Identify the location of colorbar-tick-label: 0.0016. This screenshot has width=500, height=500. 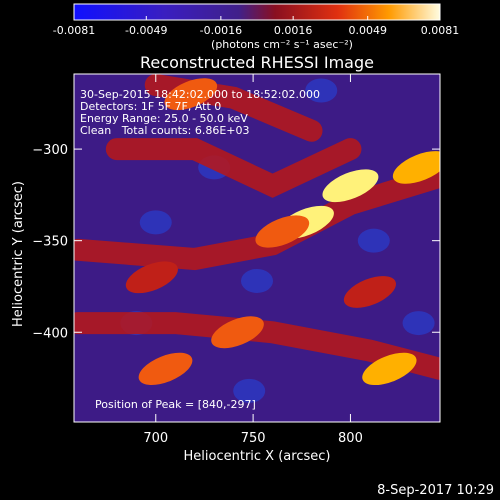
(293, 30).